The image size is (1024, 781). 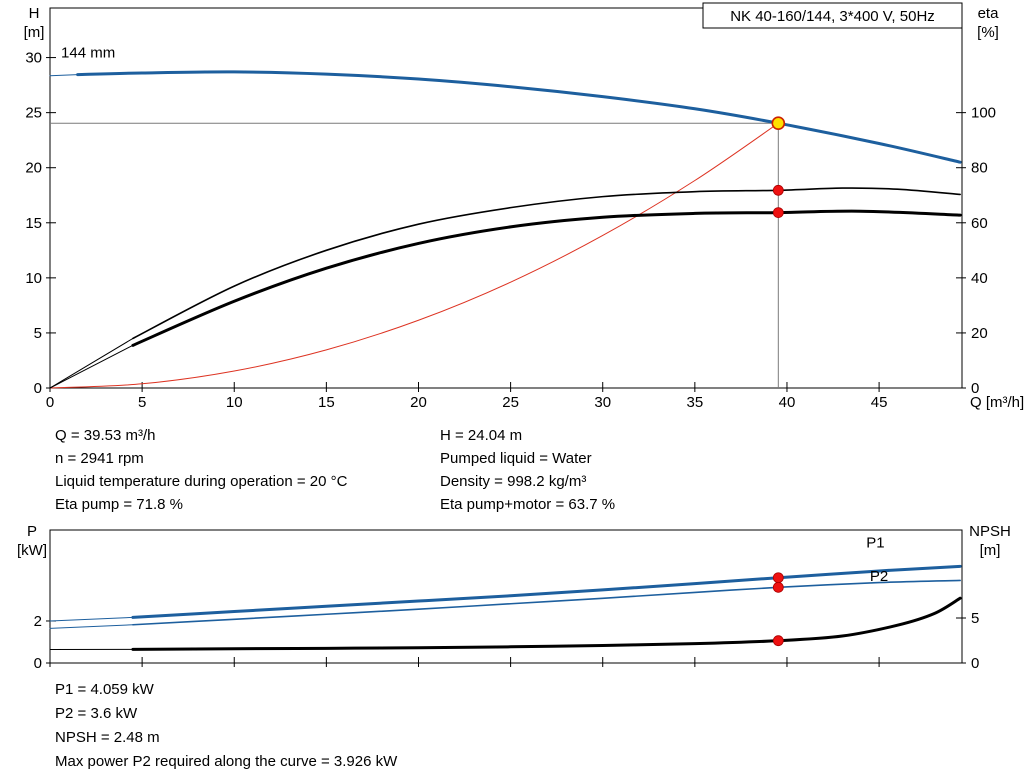 What do you see at coordinates (778, 190) in the screenshot?
I see `eta-pump-marker` at bounding box center [778, 190].